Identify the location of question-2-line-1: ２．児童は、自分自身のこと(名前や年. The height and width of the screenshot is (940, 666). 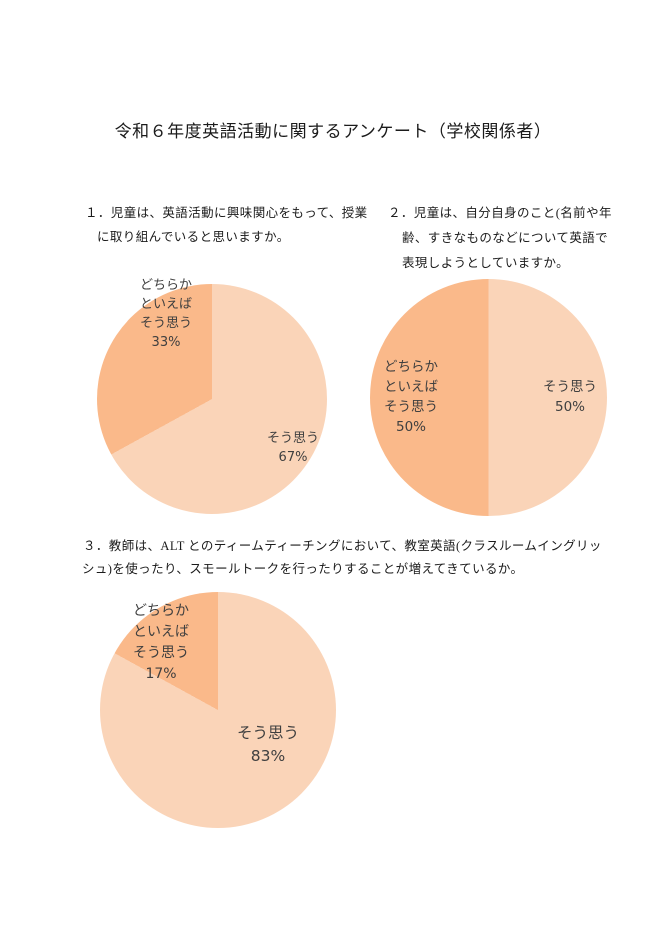
(500, 213).